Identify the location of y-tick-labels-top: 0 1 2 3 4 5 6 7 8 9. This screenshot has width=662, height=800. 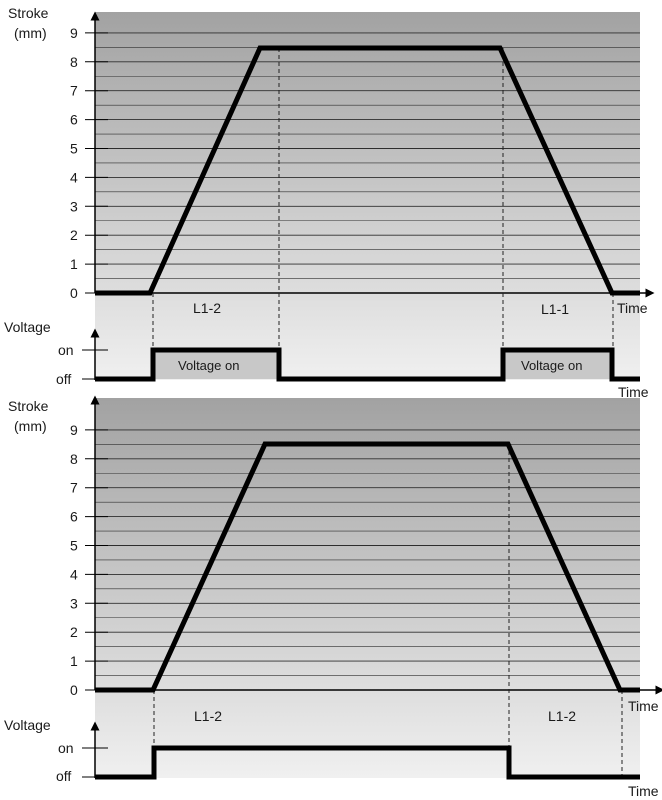
(89, 163).